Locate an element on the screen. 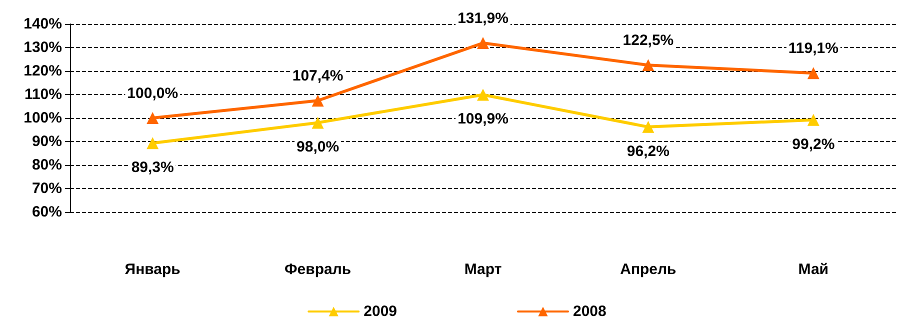  x-tick-label: Январь is located at coordinates (152, 269).